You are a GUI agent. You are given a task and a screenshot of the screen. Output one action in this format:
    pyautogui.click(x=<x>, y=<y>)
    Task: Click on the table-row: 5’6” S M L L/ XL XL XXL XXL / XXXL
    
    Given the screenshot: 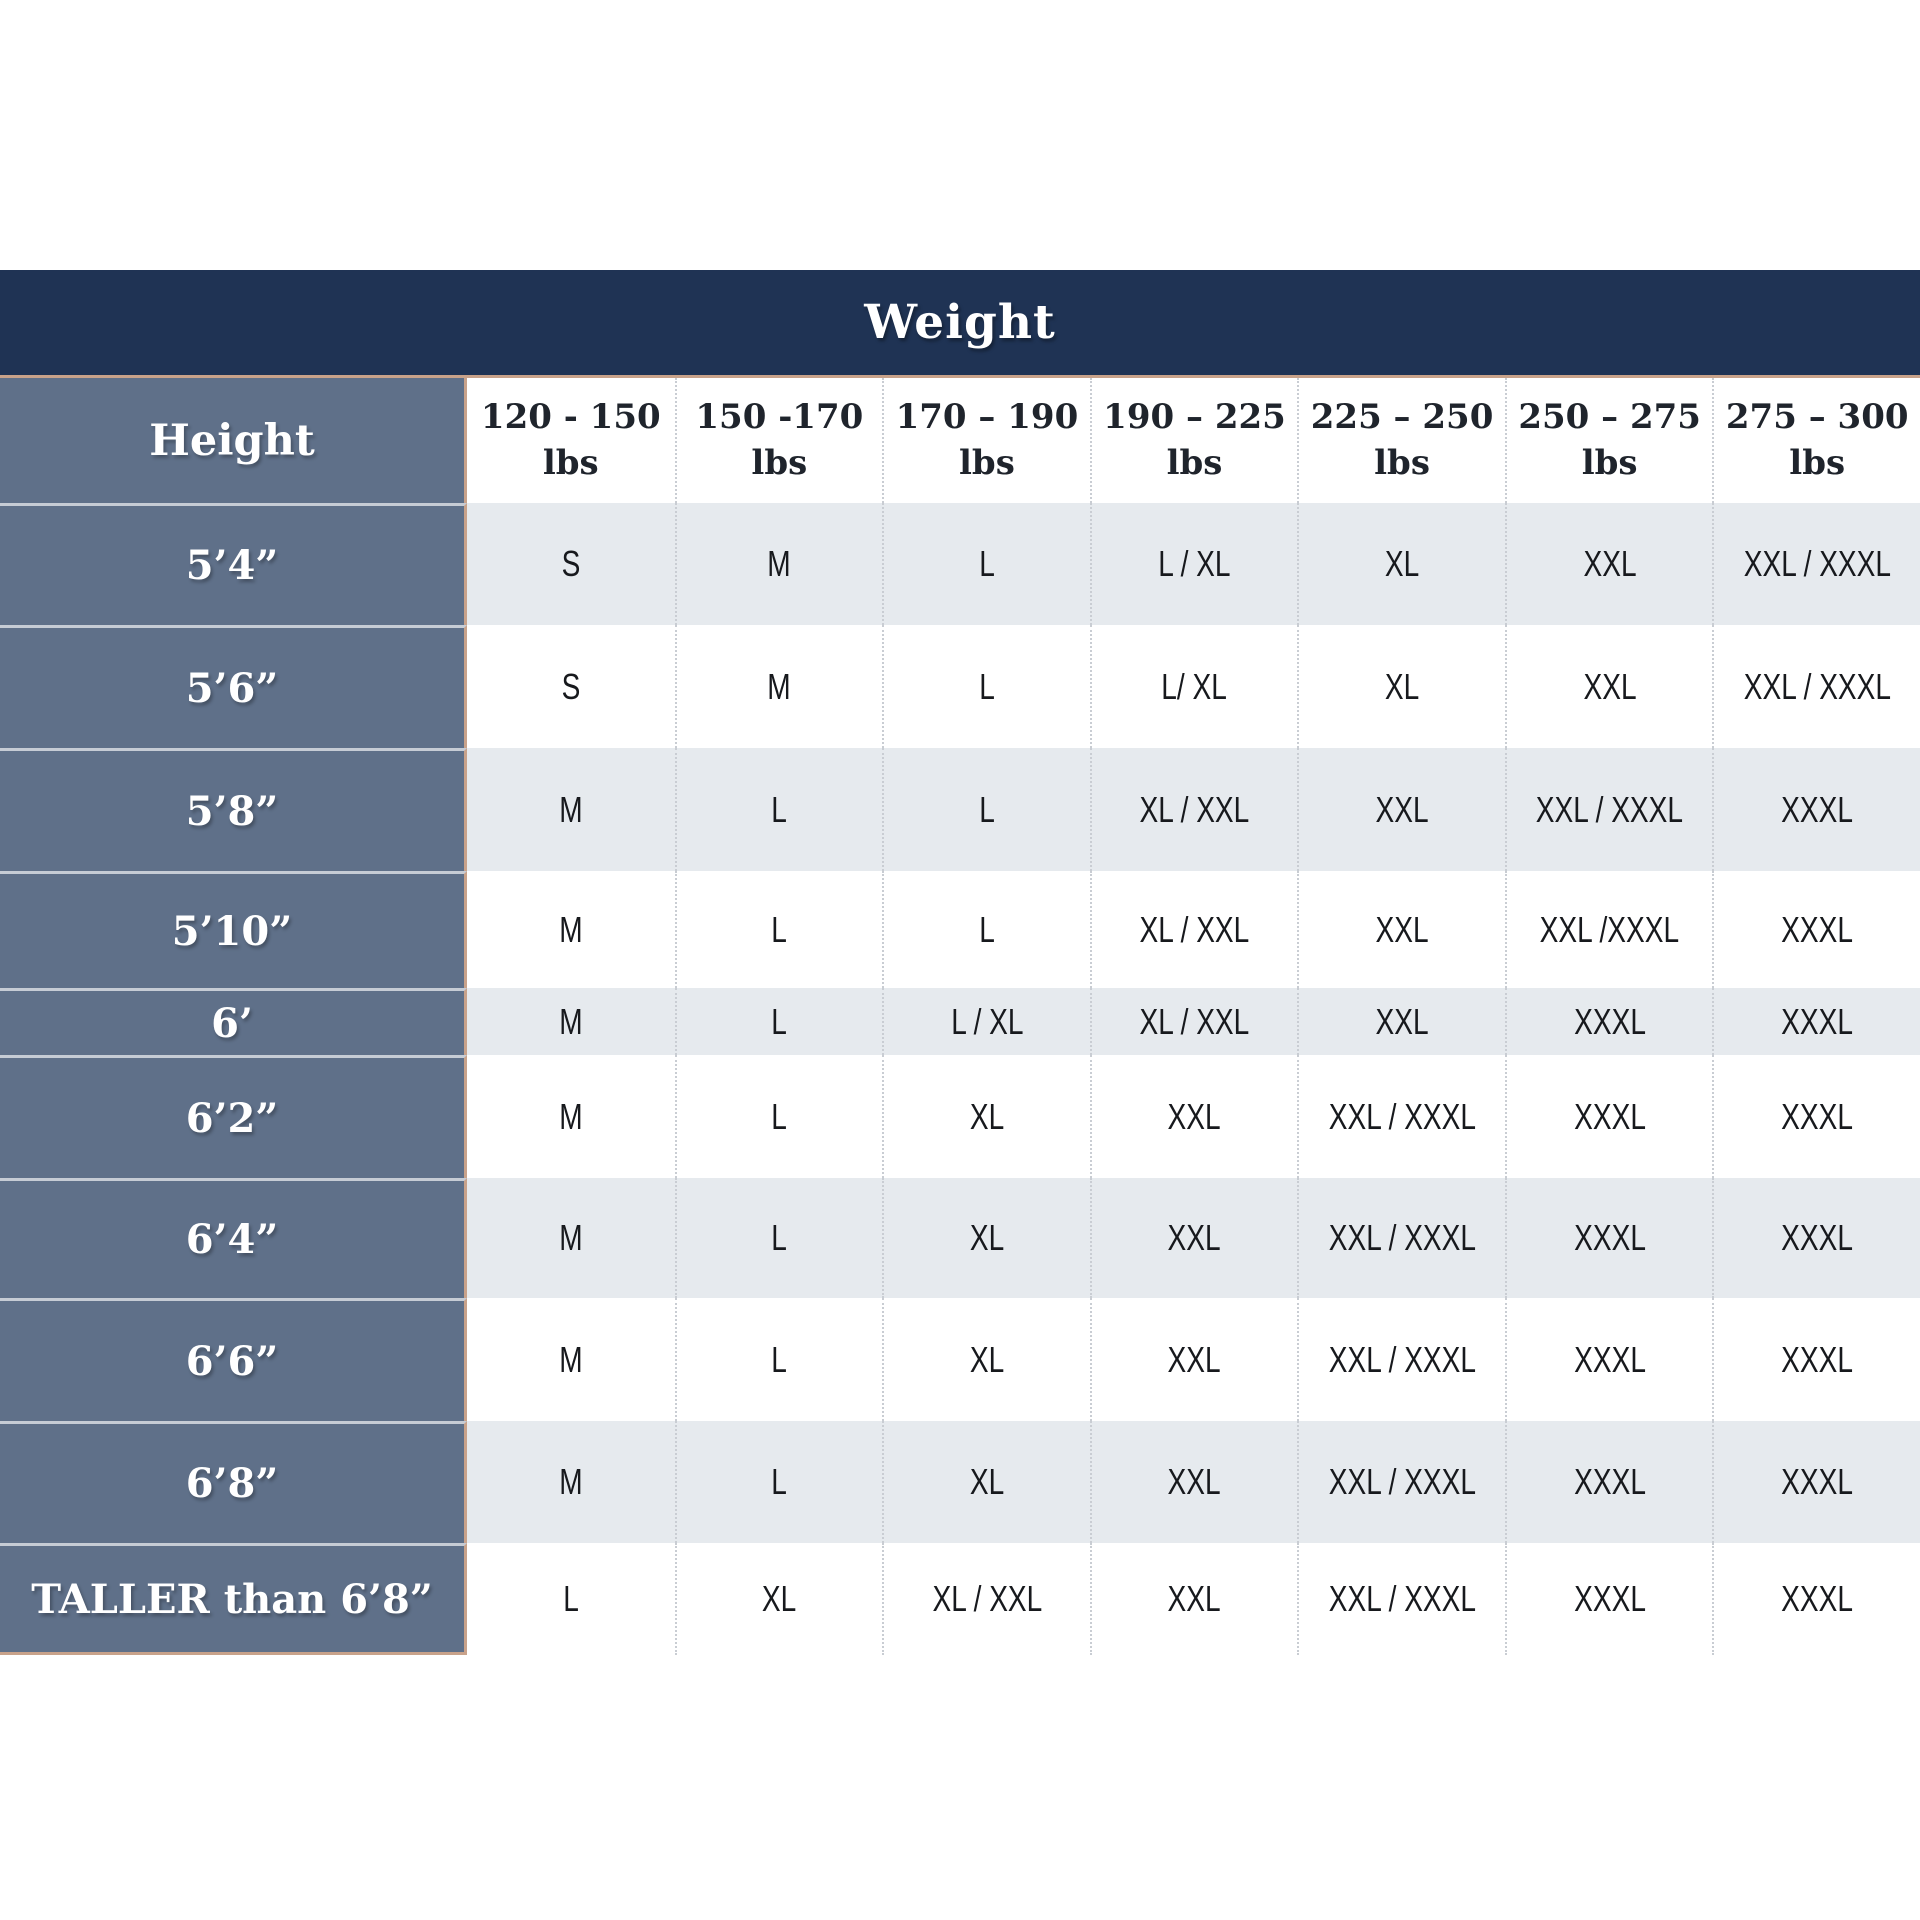 What is the action you would take?
    pyautogui.click(x=960, y=686)
    